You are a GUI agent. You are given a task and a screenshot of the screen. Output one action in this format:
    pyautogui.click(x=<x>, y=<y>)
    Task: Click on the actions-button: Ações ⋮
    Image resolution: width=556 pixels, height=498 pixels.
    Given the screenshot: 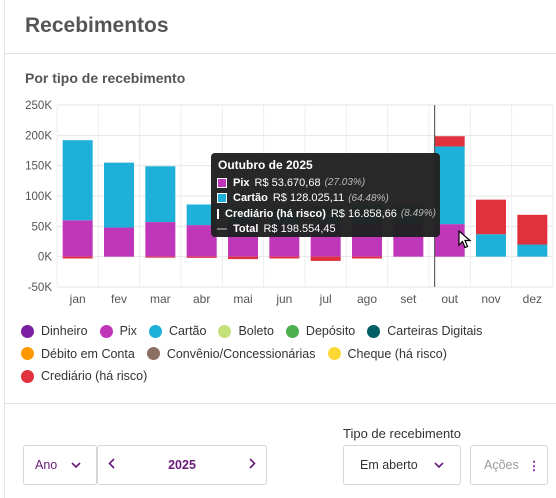 What is the action you would take?
    pyautogui.click(x=509, y=465)
    